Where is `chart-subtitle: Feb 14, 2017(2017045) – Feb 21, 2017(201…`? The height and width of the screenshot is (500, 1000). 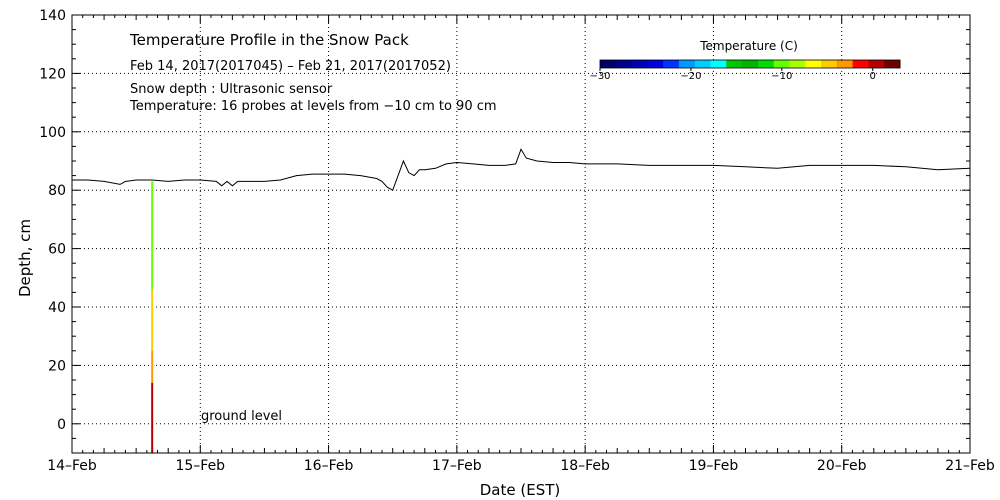 chart-subtitle: Feb 14, 2017(2017045) – Feb 21, 2017(201… is located at coordinates (290, 66).